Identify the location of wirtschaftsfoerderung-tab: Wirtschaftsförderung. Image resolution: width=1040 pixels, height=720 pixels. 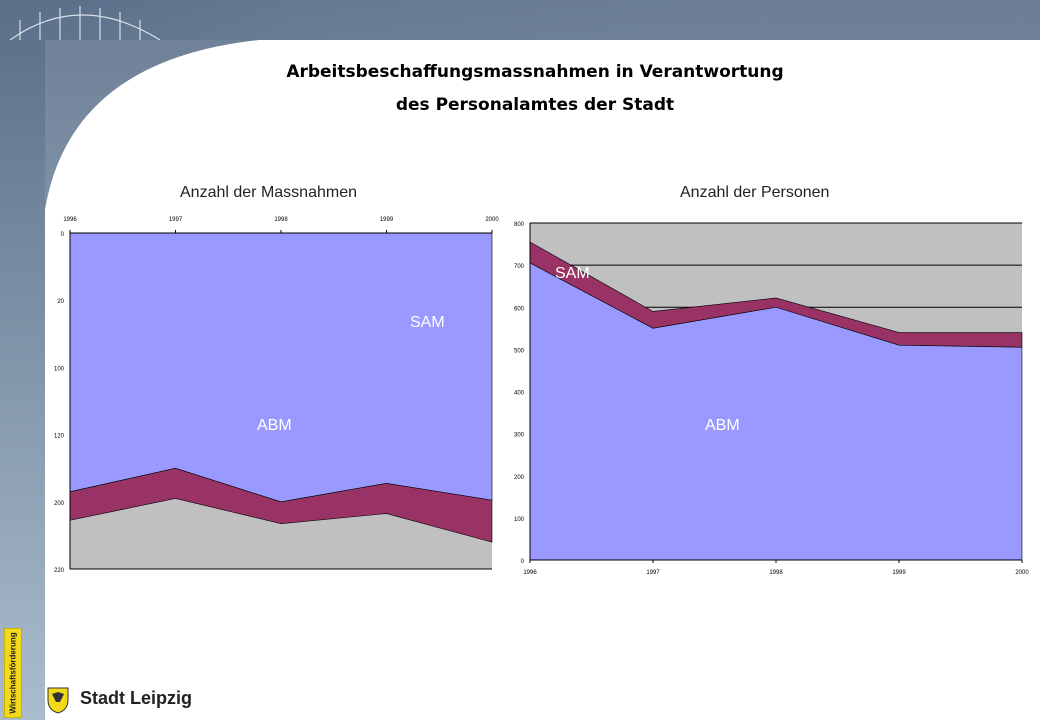
(13, 673).